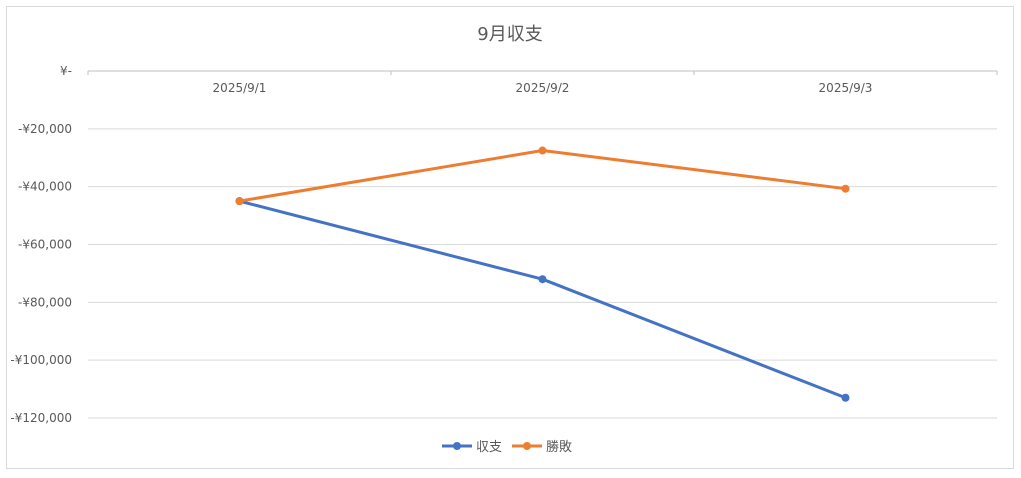 This screenshot has height=478, width=1021. What do you see at coordinates (66, 71) in the screenshot?
I see `y-tick-label: ¥-` at bounding box center [66, 71].